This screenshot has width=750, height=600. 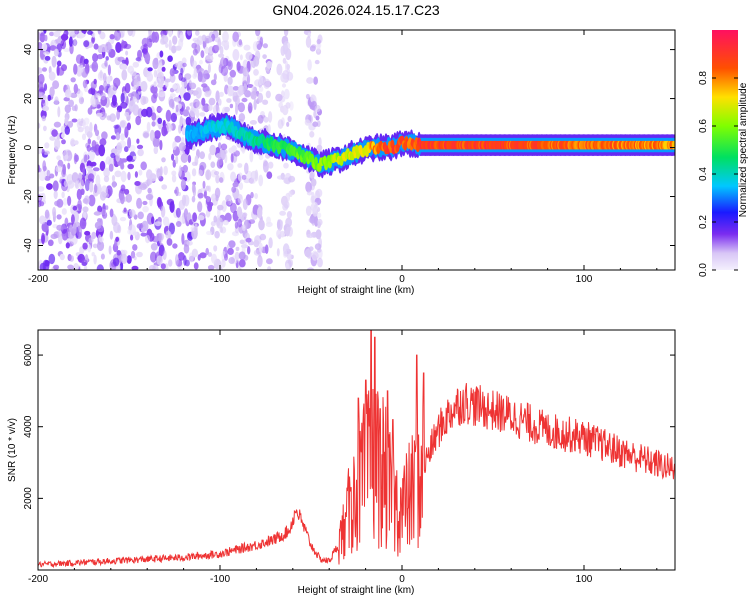 I want to click on y-tick-label: 40, so click(x=28, y=50).